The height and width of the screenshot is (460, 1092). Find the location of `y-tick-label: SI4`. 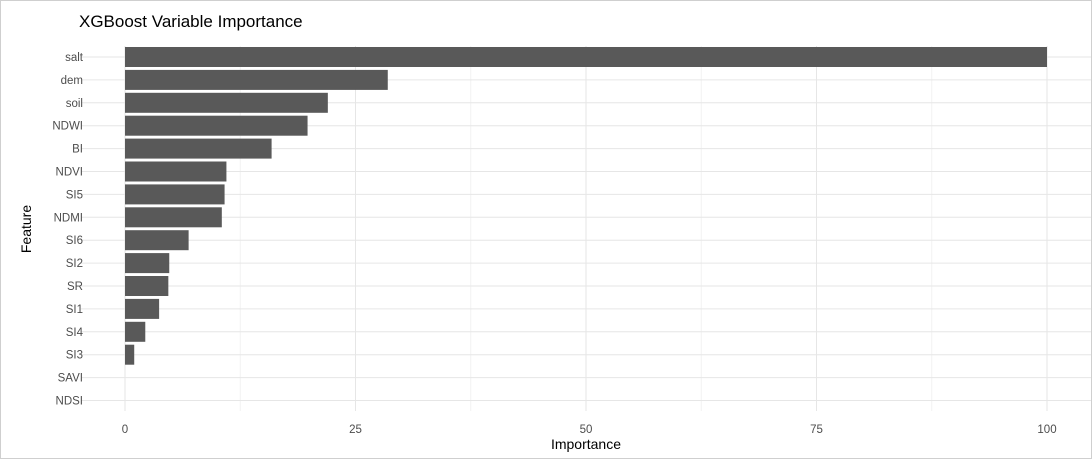

y-tick-label: SI4 is located at coordinates (75, 333).